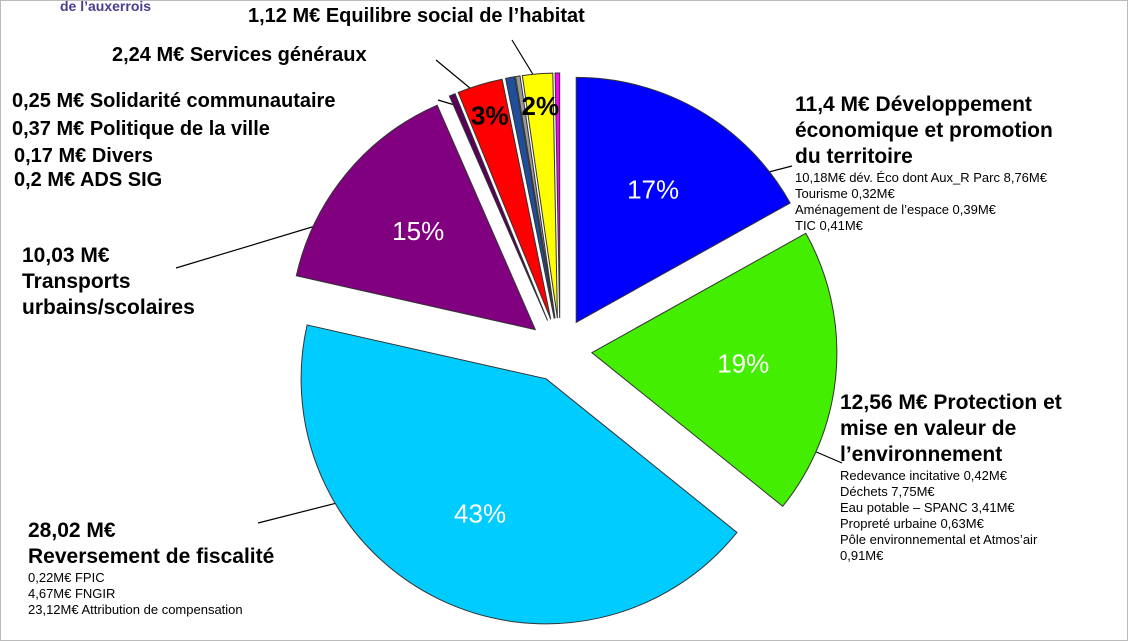 The width and height of the screenshot is (1128, 641). I want to click on slice-label-line: Reversement de fiscalité, so click(151, 556).